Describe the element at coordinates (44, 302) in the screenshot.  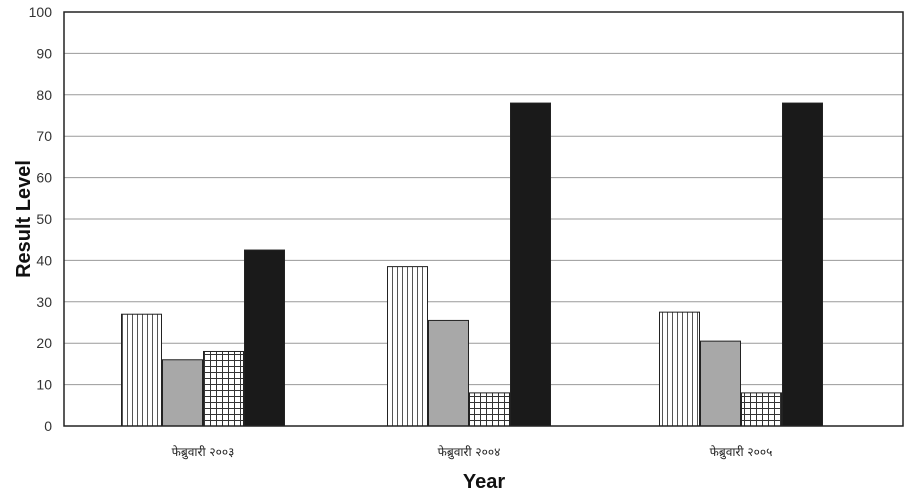
I see `y-tick-label: 30` at that location.